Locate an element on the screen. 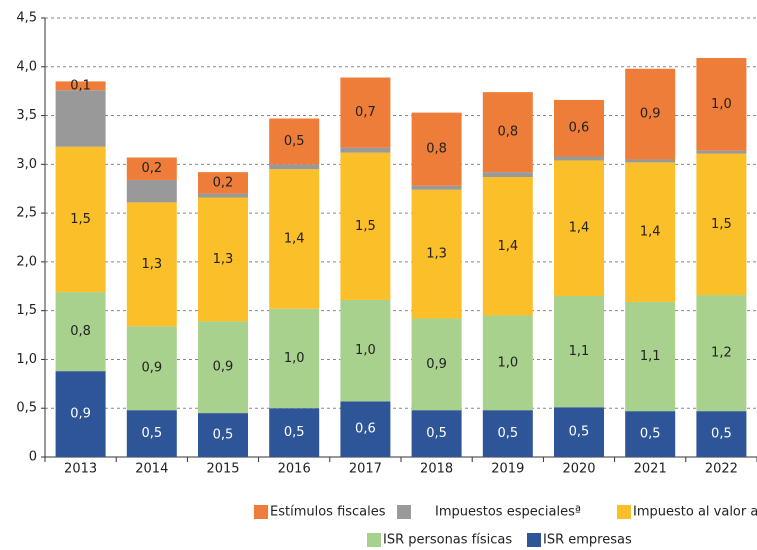 This screenshot has width=757, height=550. y-tick-label: 2,5 is located at coordinates (26, 213).